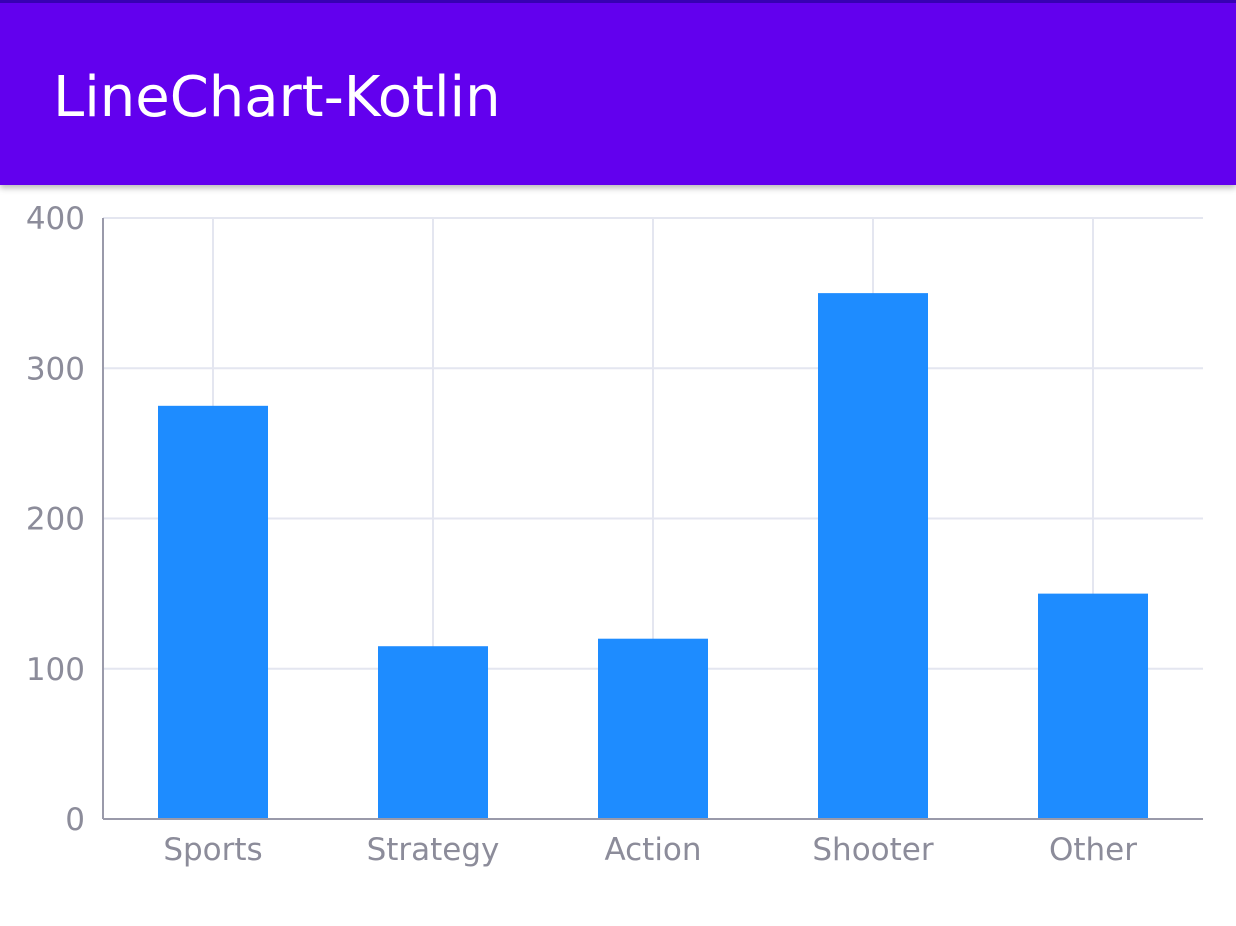  I want to click on y-tick-label-300: 300, so click(55, 369).